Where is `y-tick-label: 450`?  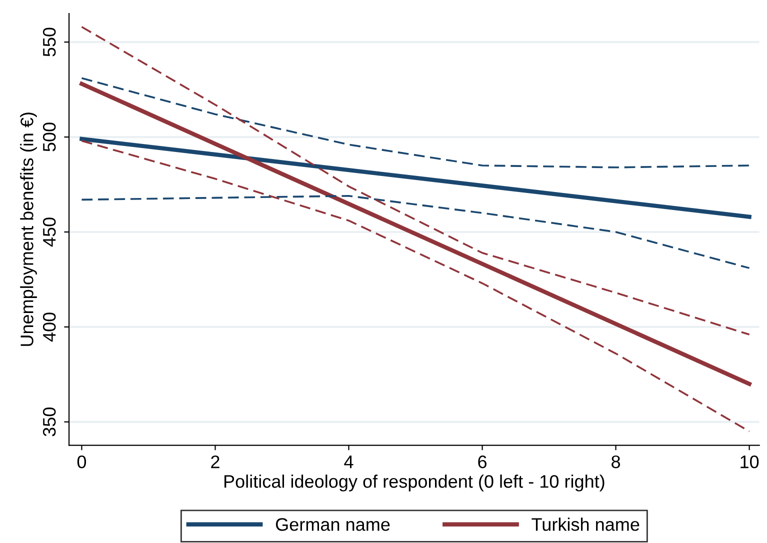
y-tick-label: 450 is located at coordinates (49, 232).